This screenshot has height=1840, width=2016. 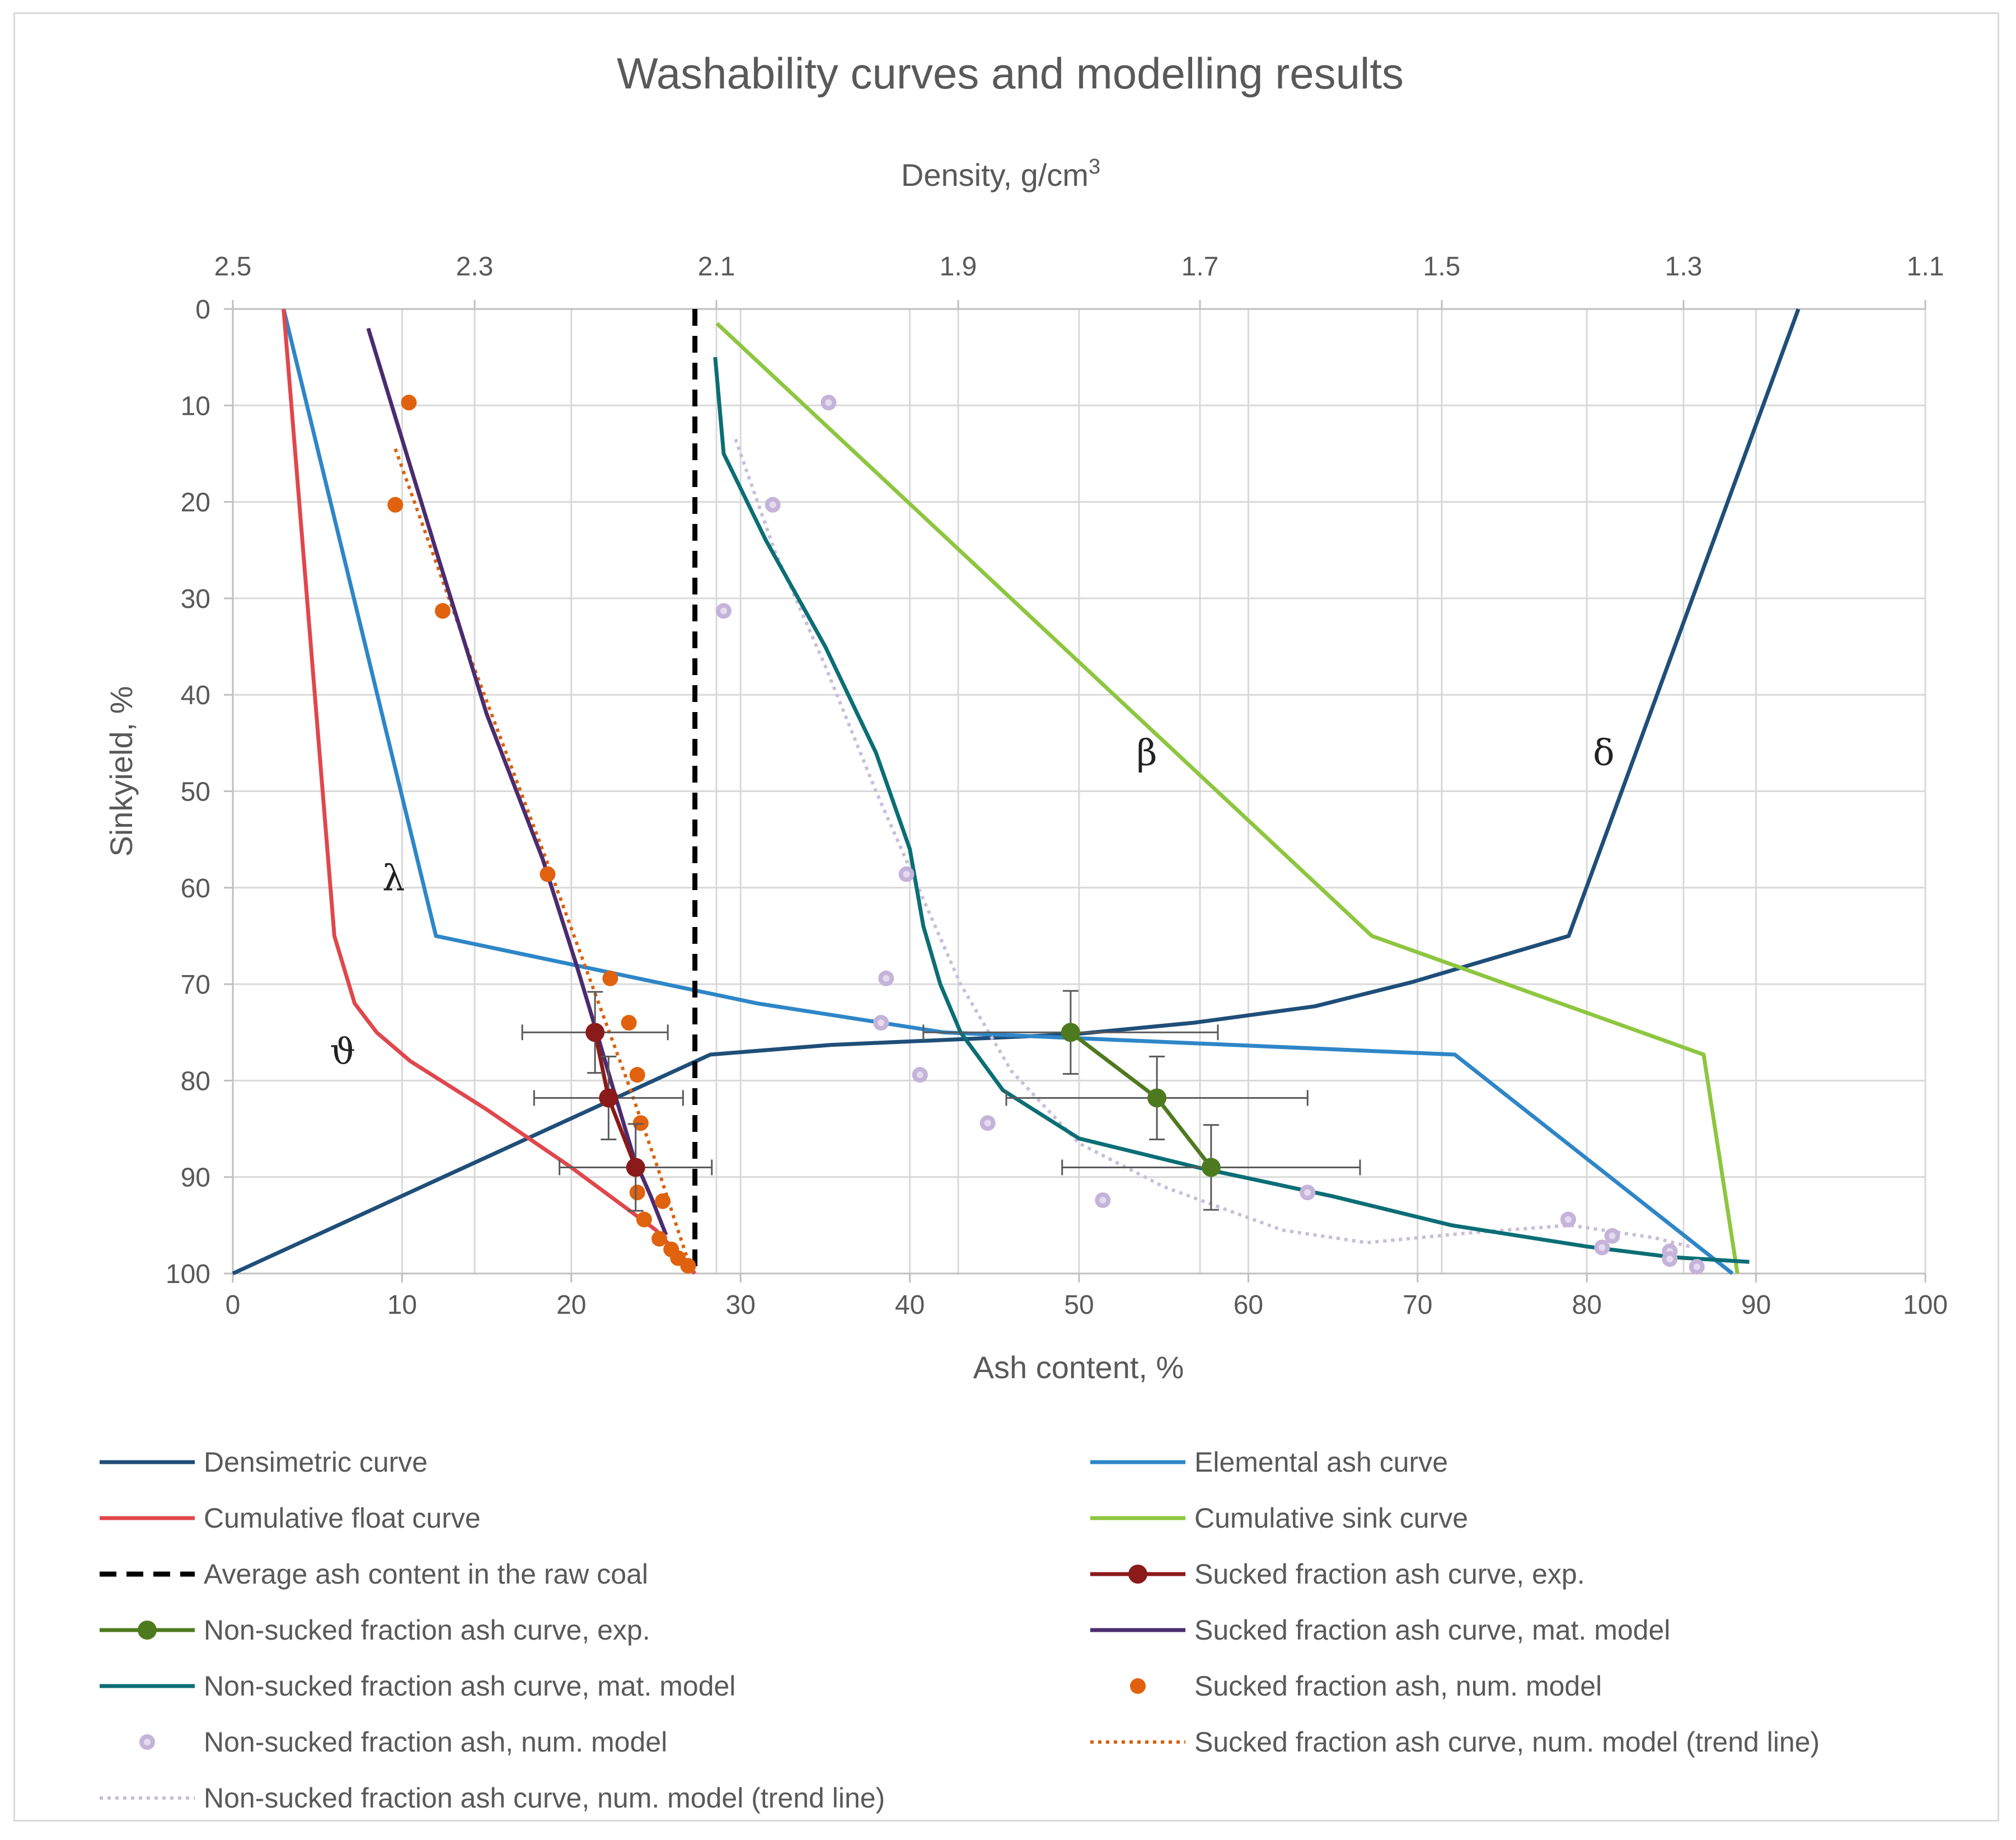 I want to click on y-axis-title: Sinkyield, %, so click(x=121, y=771).